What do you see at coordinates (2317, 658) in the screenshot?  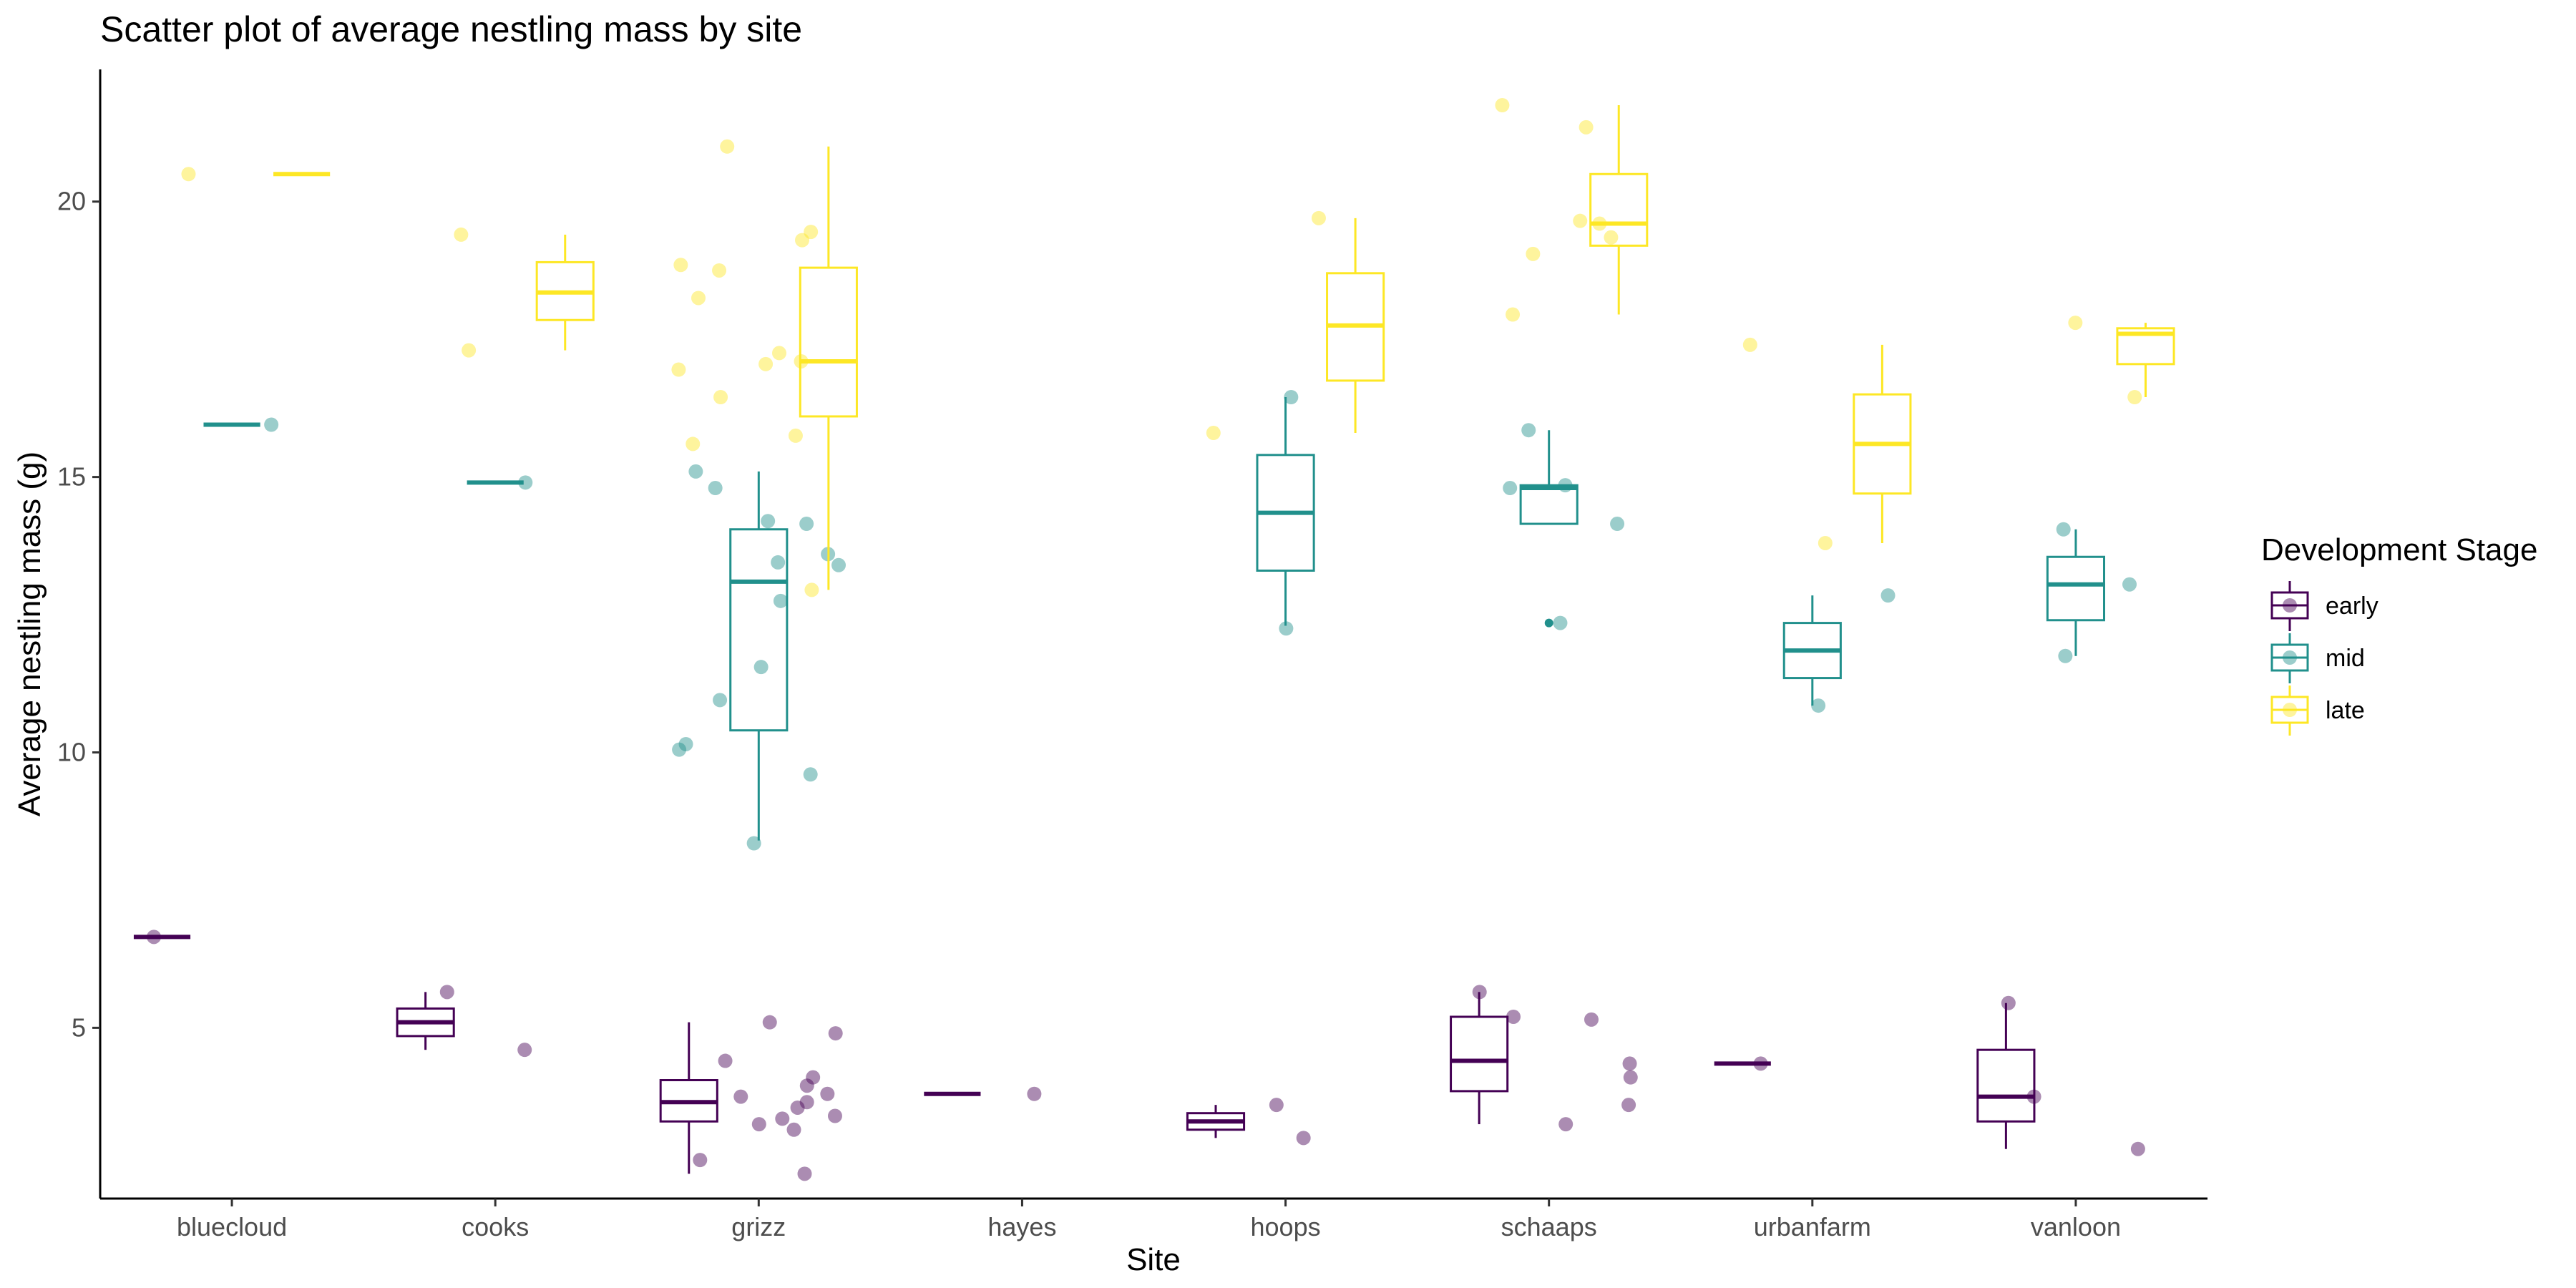 I see `legend-item-mid: mid` at bounding box center [2317, 658].